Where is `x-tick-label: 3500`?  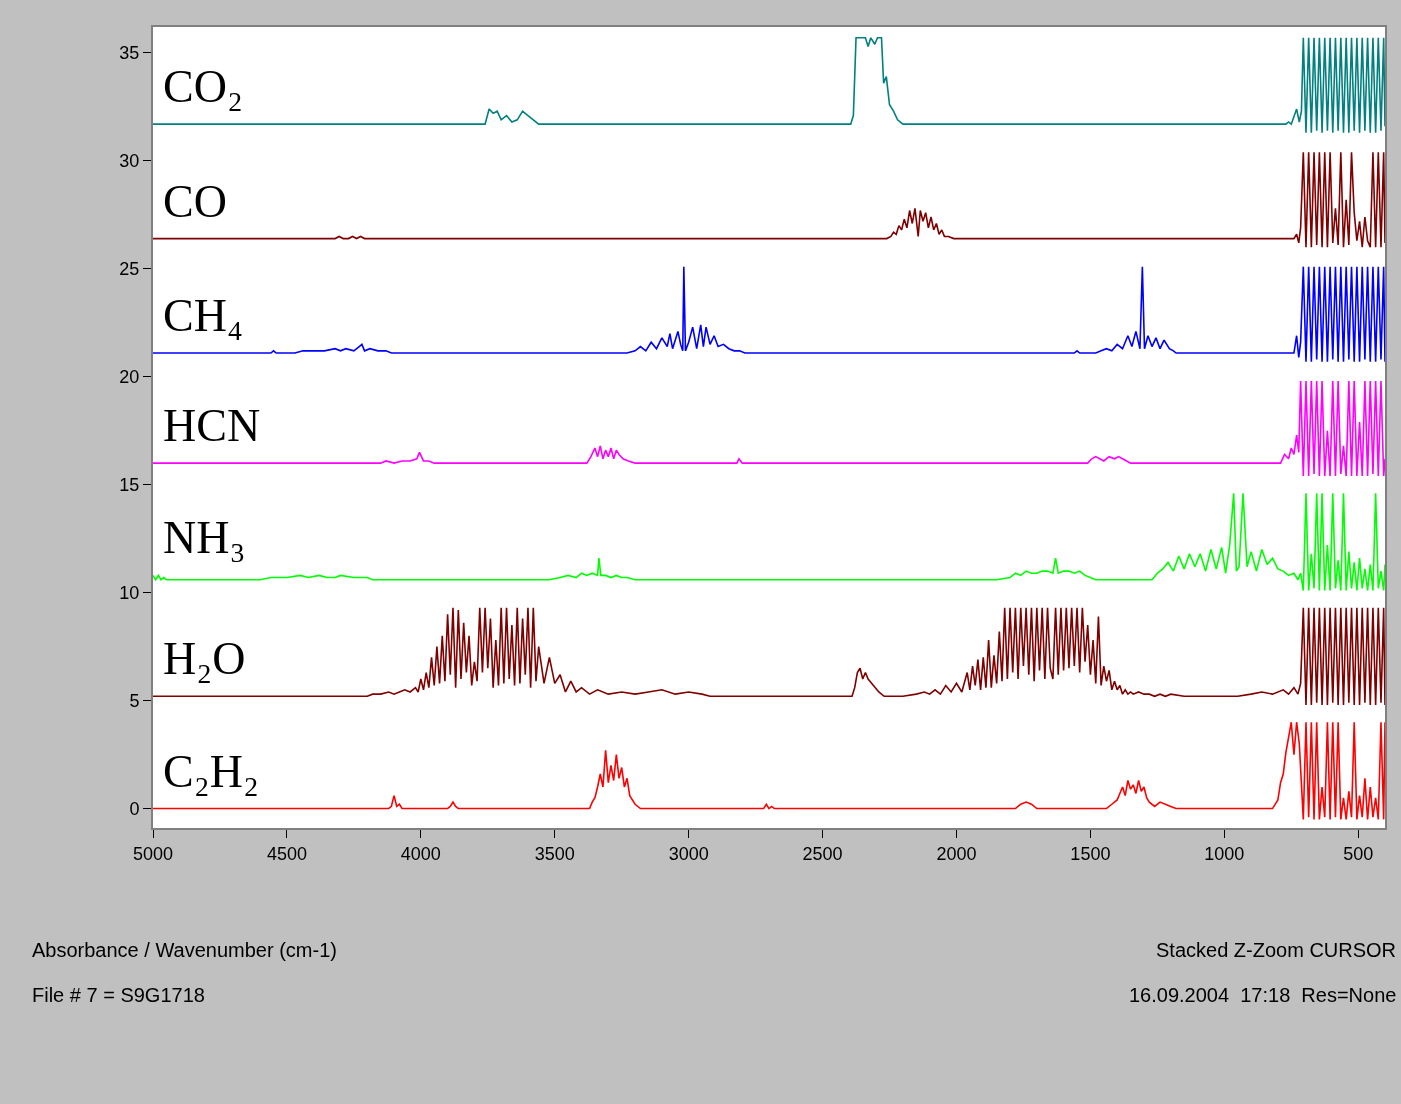
x-tick-label: 3500 is located at coordinates (554, 853).